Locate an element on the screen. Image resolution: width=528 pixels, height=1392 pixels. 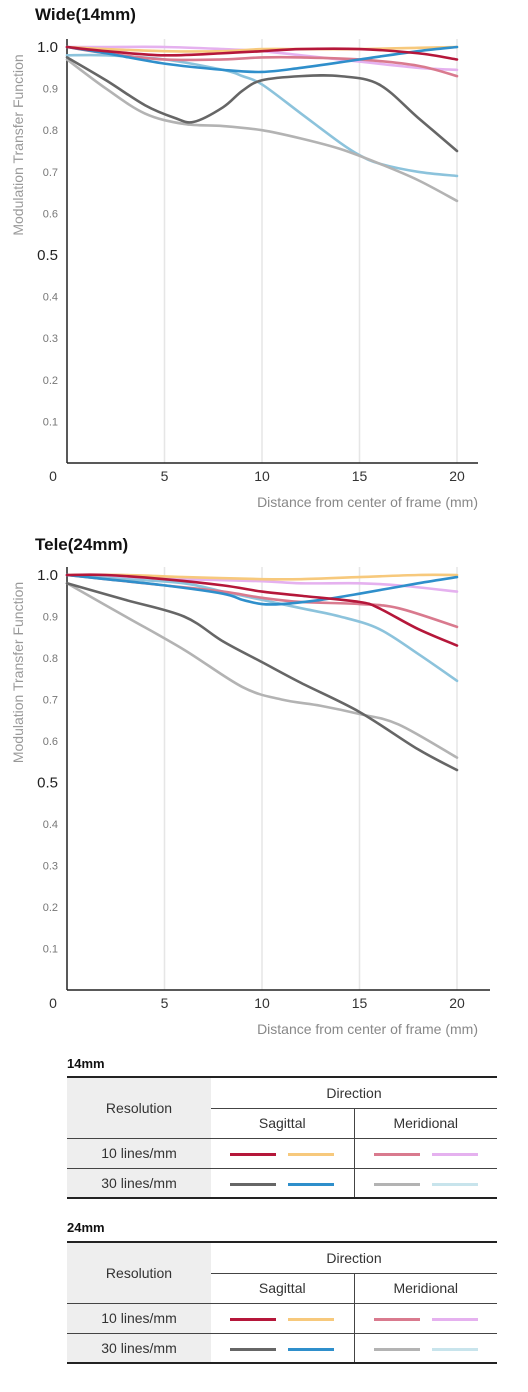
chart-title: Wide(14mm) is located at coordinates (85, 14).